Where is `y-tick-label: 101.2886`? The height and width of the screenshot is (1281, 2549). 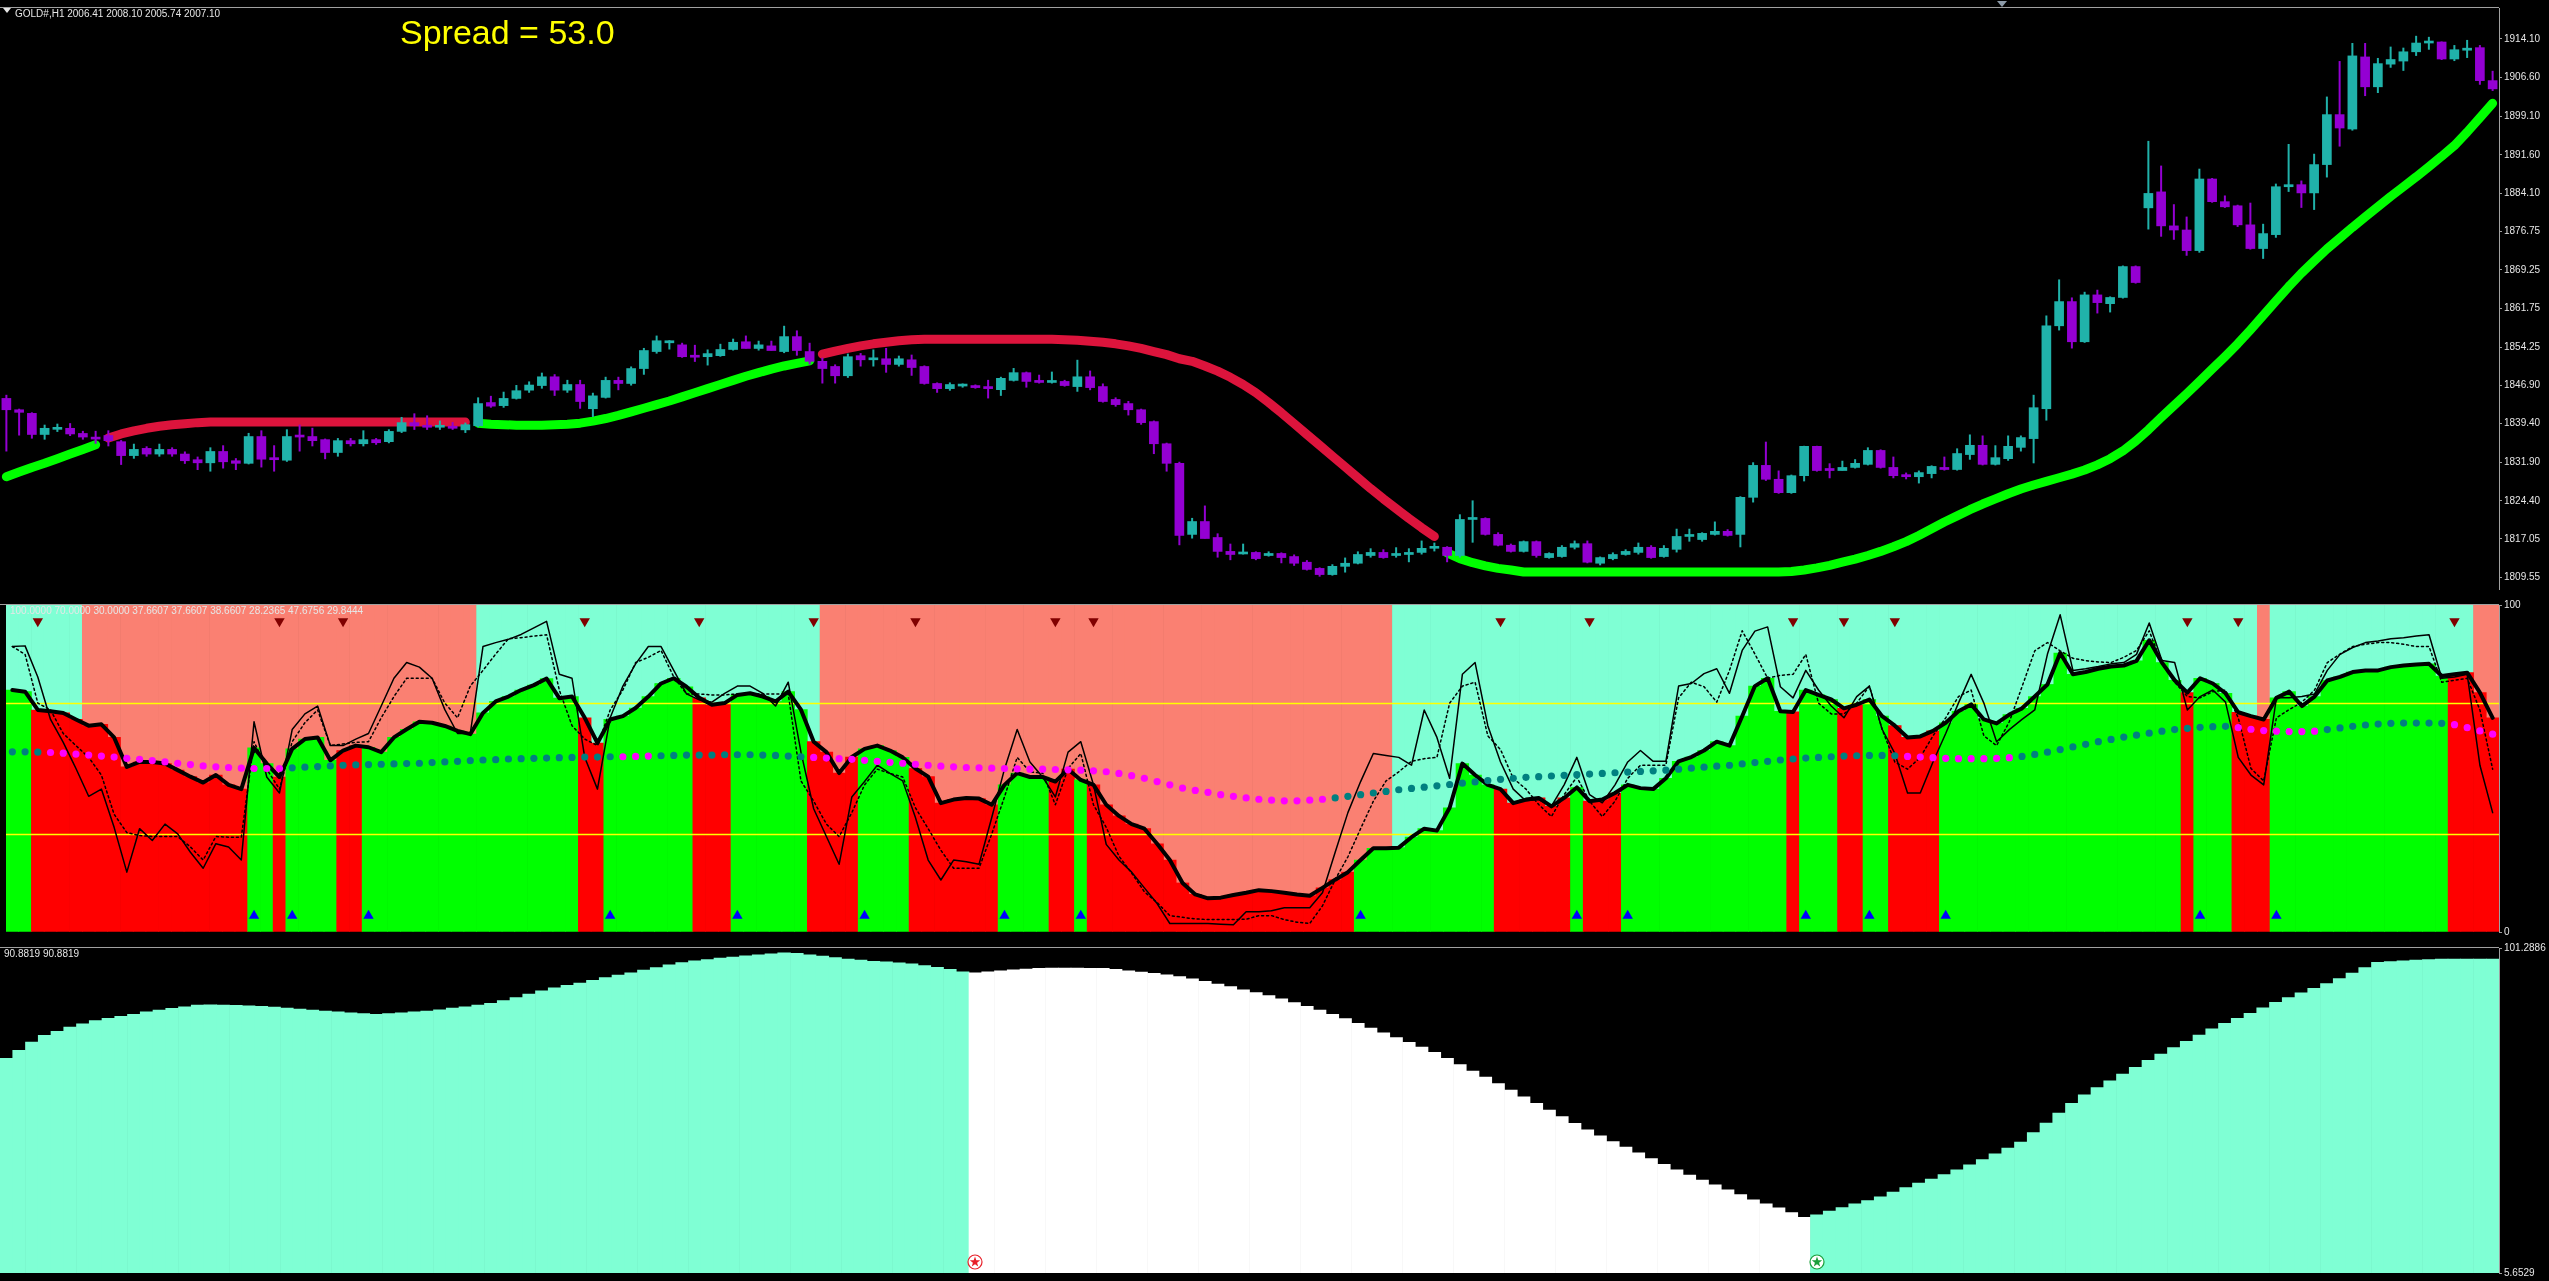 y-tick-label: 101.2886 is located at coordinates (2525, 947).